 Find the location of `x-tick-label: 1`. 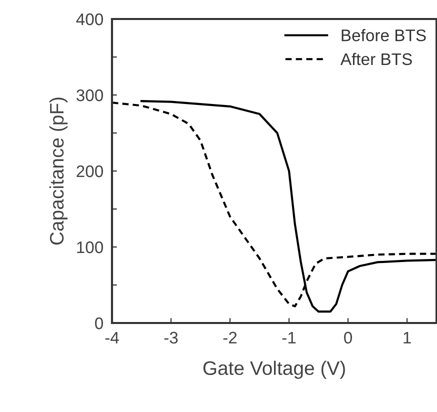

x-tick-label: 1 is located at coordinates (407, 338).